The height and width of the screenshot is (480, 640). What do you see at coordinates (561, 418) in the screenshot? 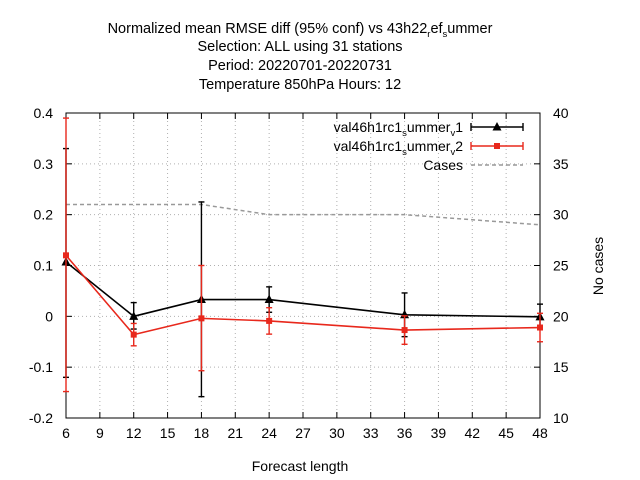
I see `y2-tick-label: 10` at bounding box center [561, 418].